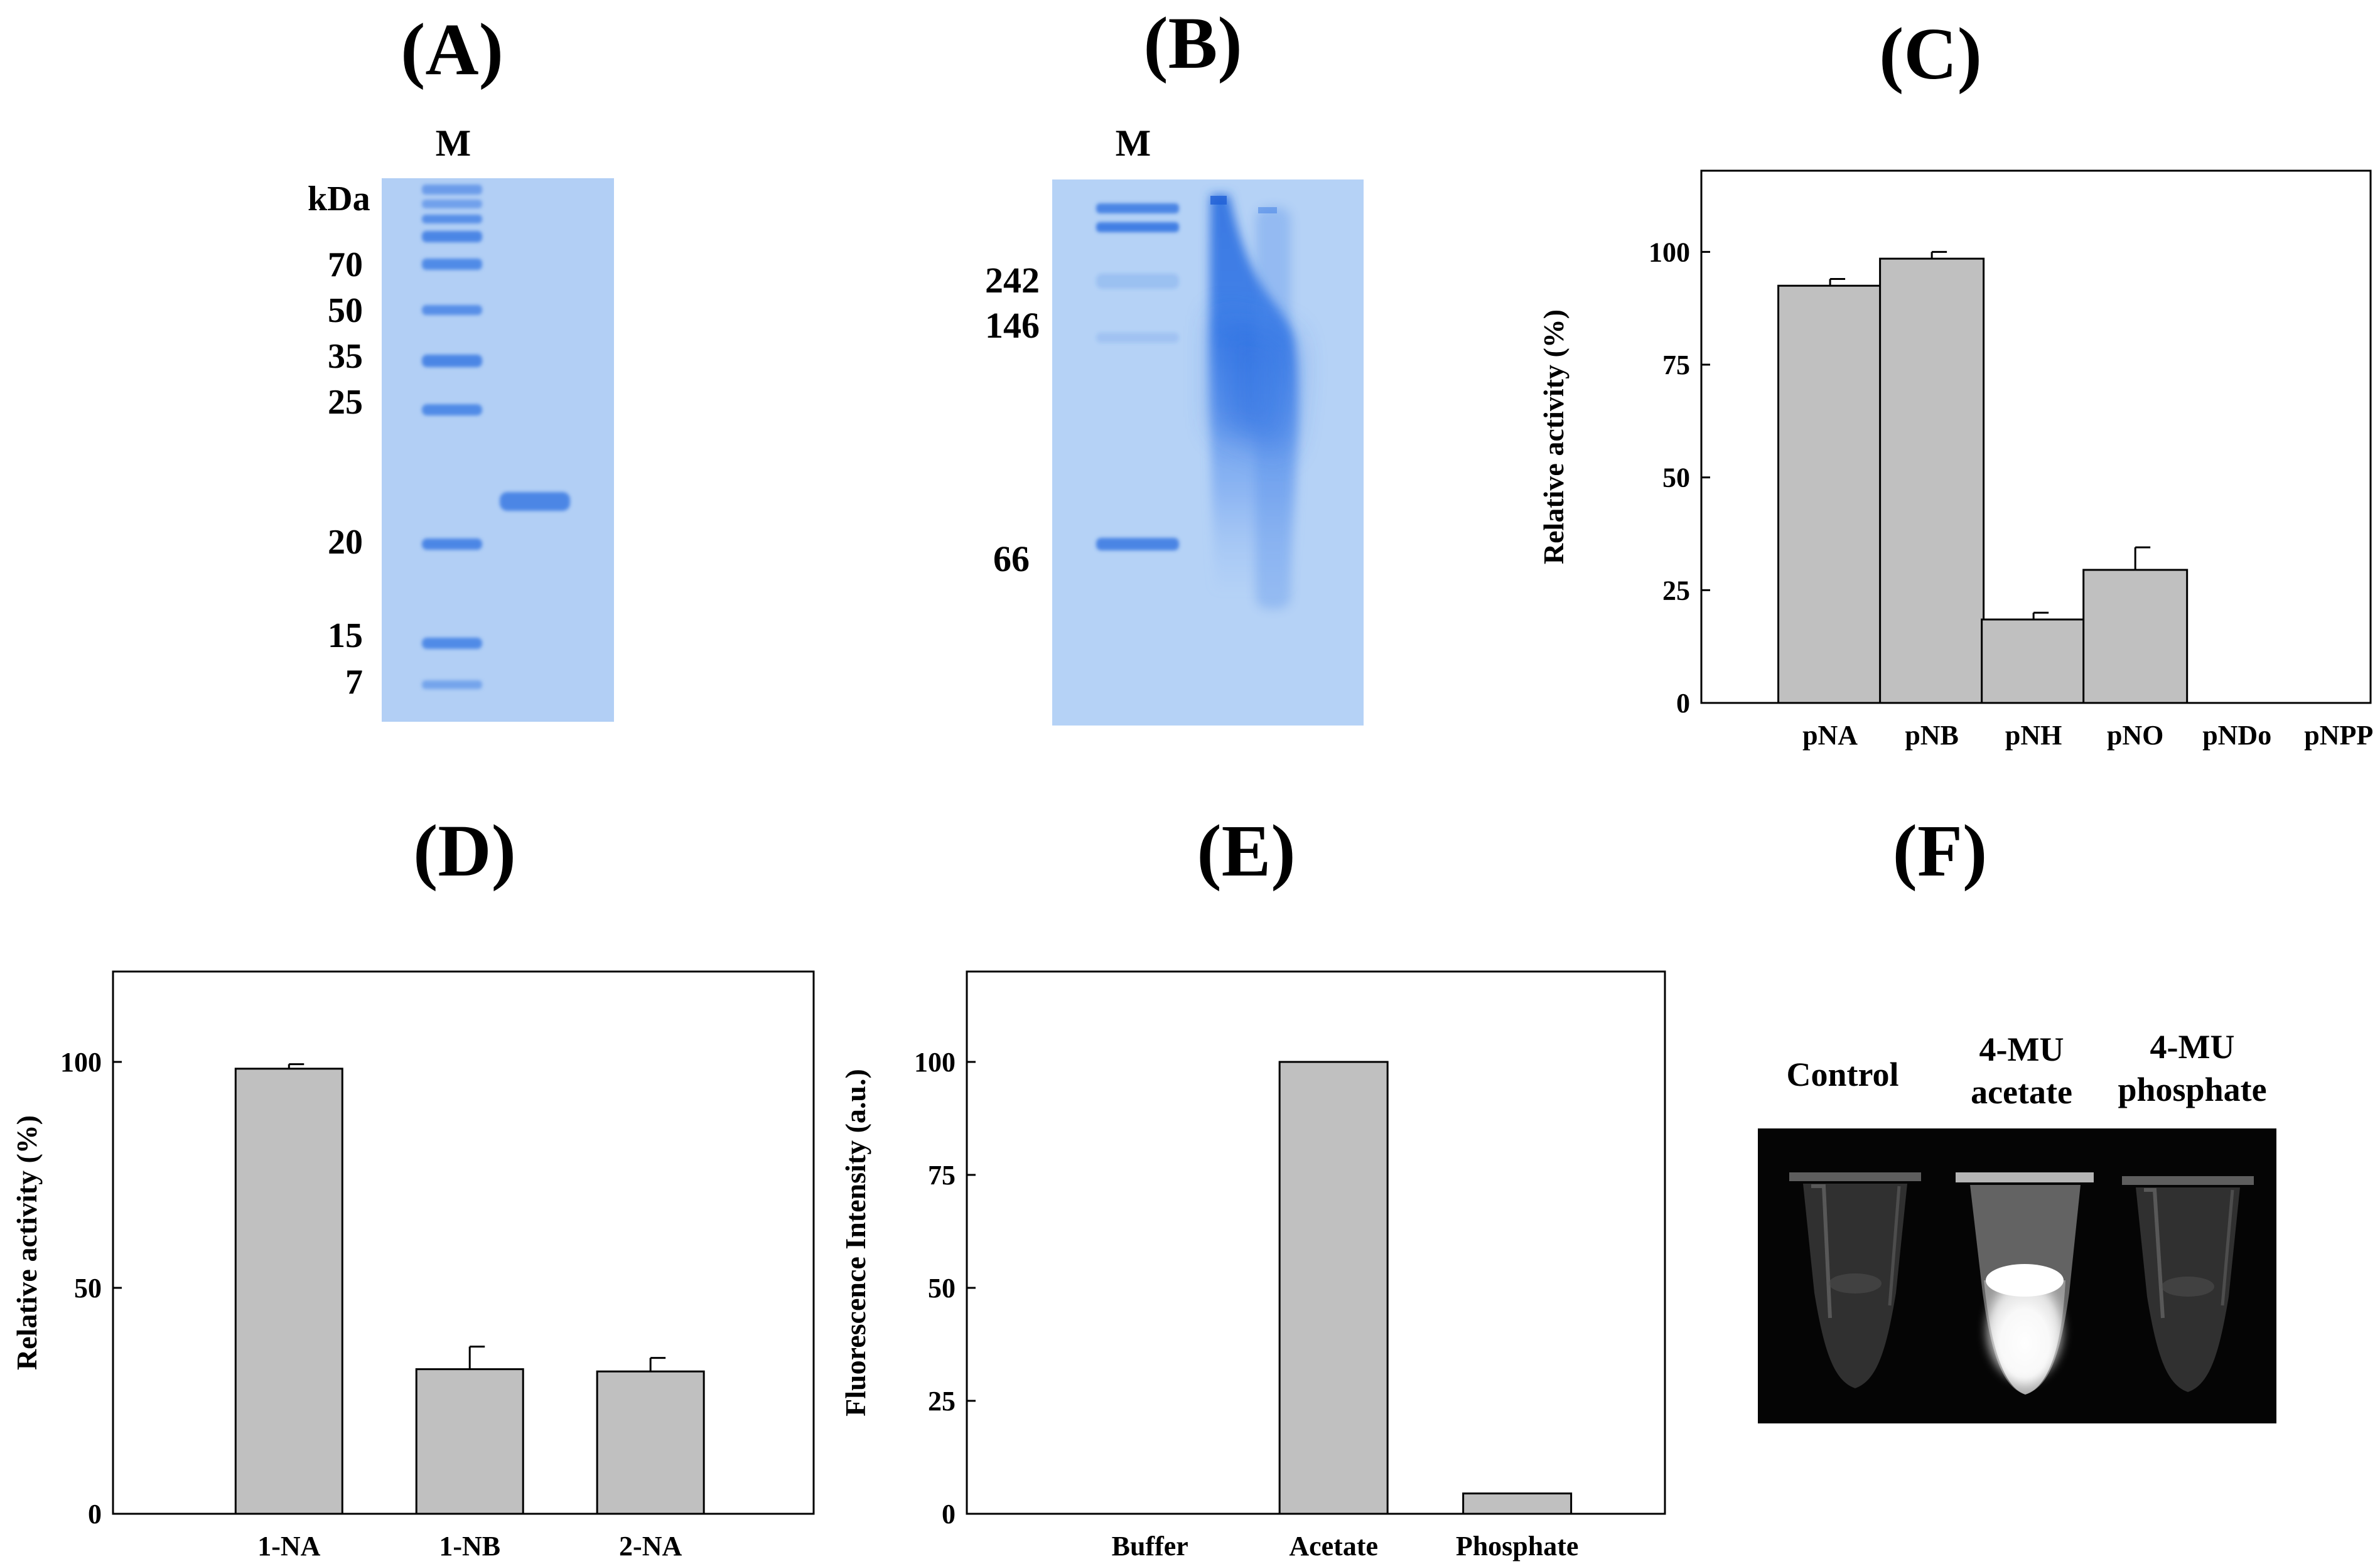 This screenshot has height=1564, width=2380. Describe the element at coordinates (949, 1514) in the screenshot. I see `chart-e-ytick-label: 0` at that location.